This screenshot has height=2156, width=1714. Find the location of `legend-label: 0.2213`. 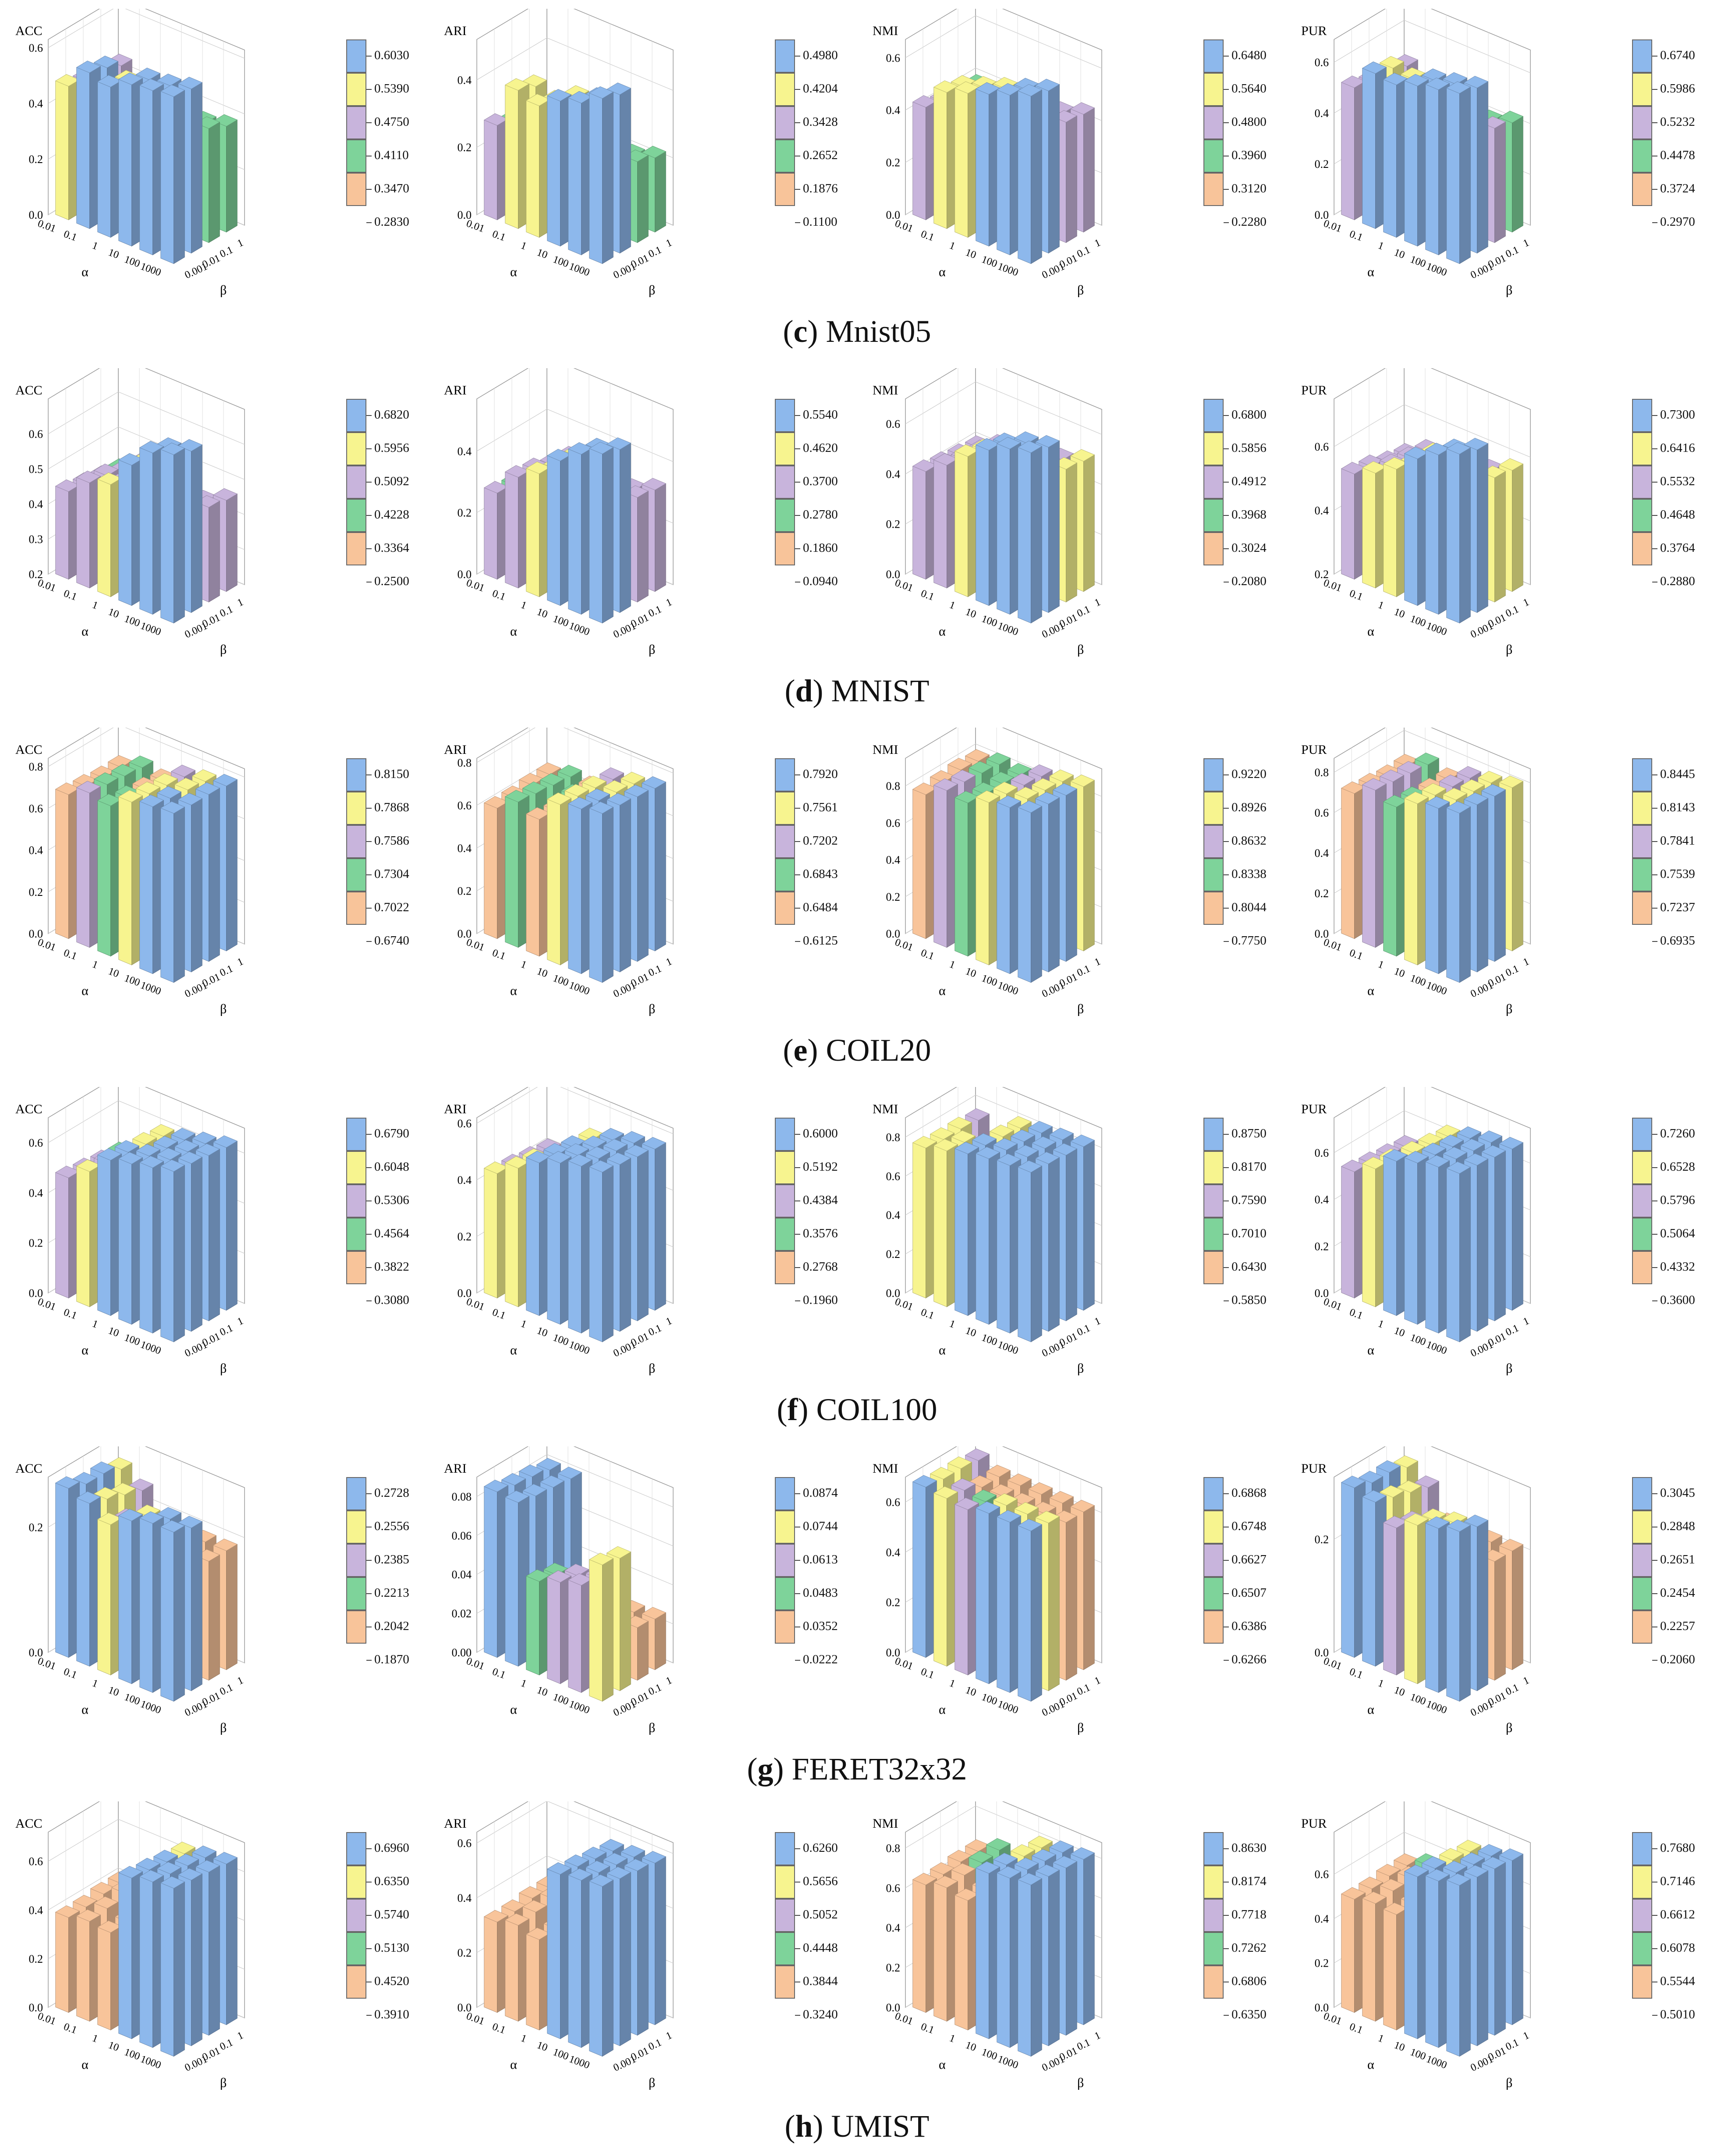

legend-label: 0.2213 is located at coordinates (391, 1593).